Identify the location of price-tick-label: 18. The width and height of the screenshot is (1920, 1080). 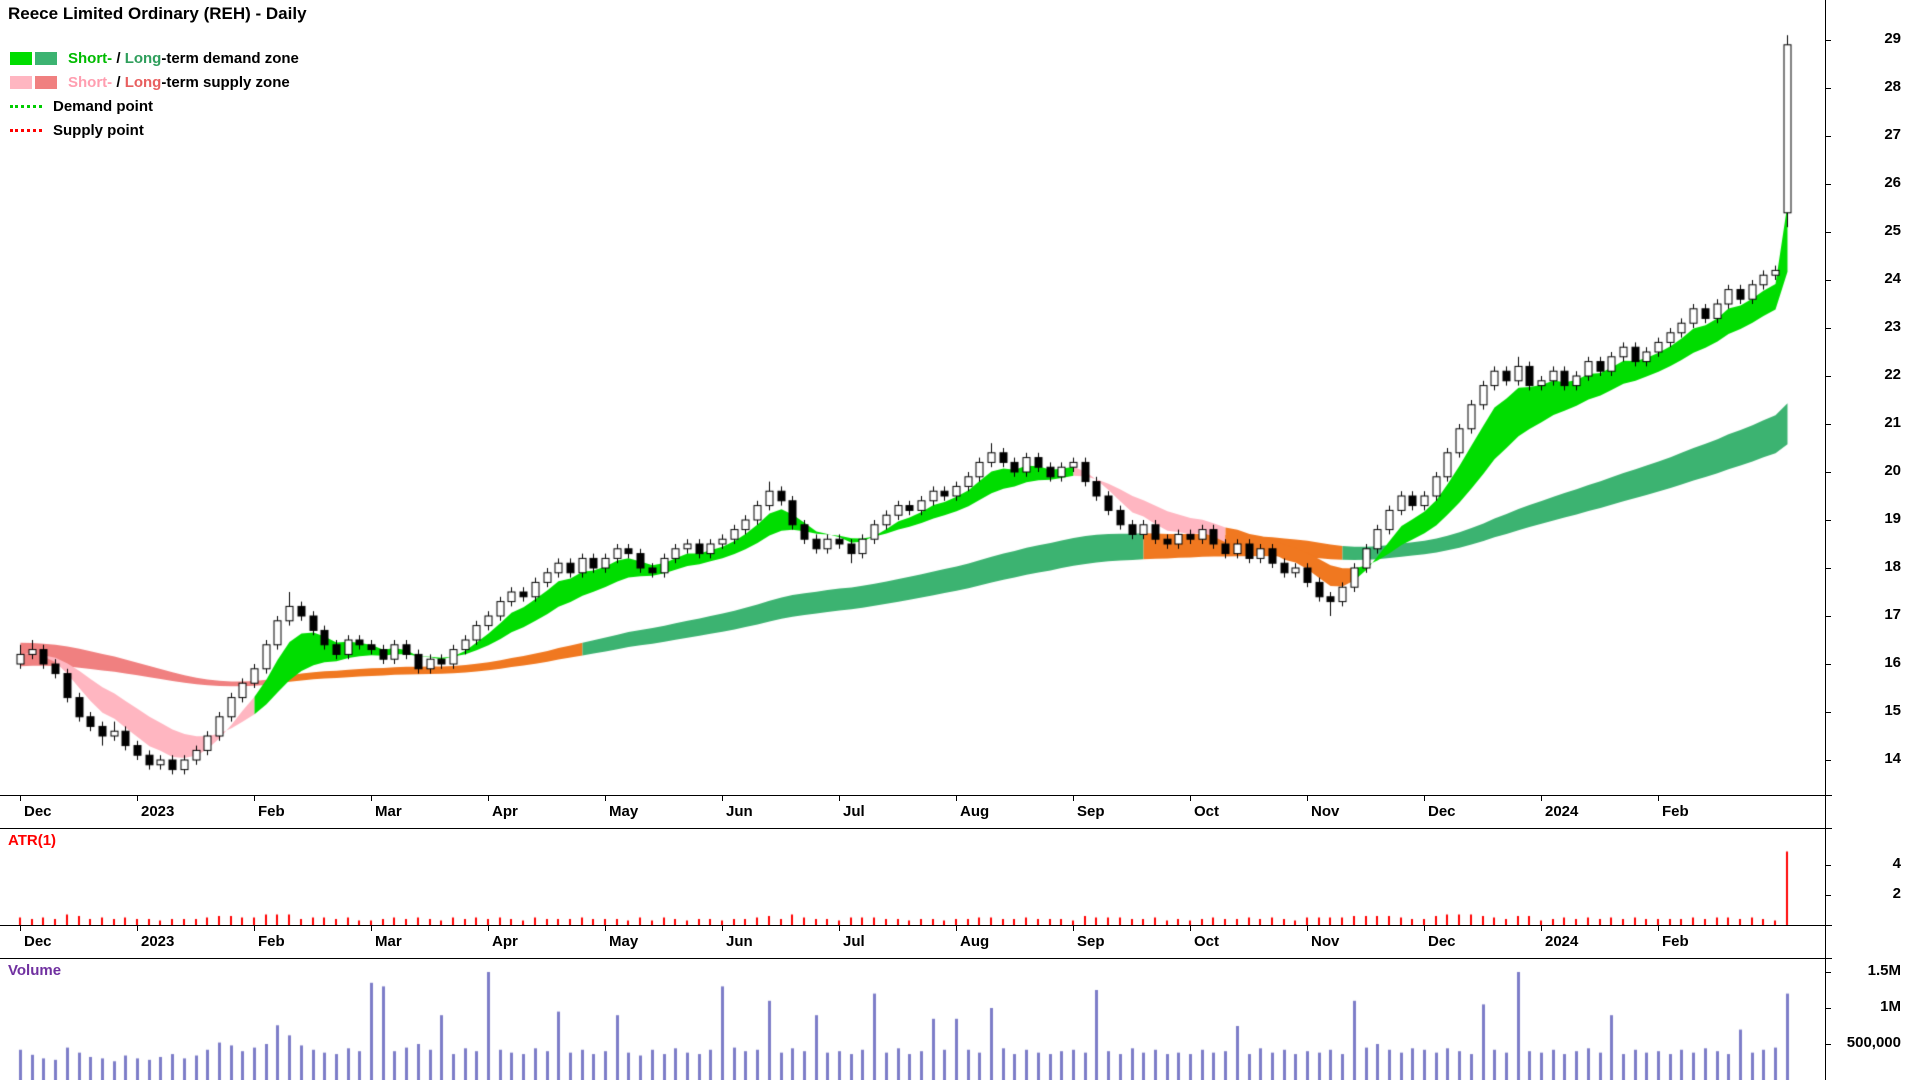
(1892, 566).